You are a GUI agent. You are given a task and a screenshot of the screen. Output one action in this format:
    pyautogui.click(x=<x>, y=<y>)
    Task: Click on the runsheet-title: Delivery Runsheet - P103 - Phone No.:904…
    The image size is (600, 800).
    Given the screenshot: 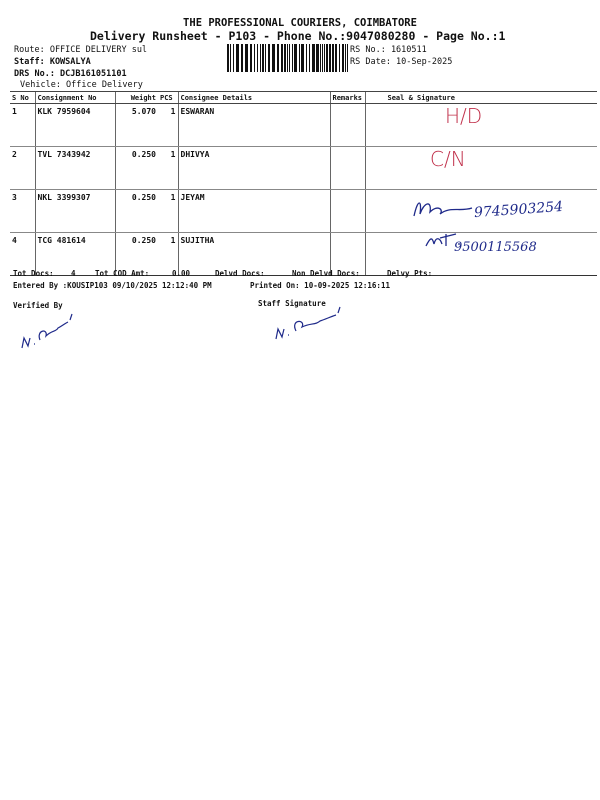 What is the action you would take?
    pyautogui.click(x=298, y=36)
    